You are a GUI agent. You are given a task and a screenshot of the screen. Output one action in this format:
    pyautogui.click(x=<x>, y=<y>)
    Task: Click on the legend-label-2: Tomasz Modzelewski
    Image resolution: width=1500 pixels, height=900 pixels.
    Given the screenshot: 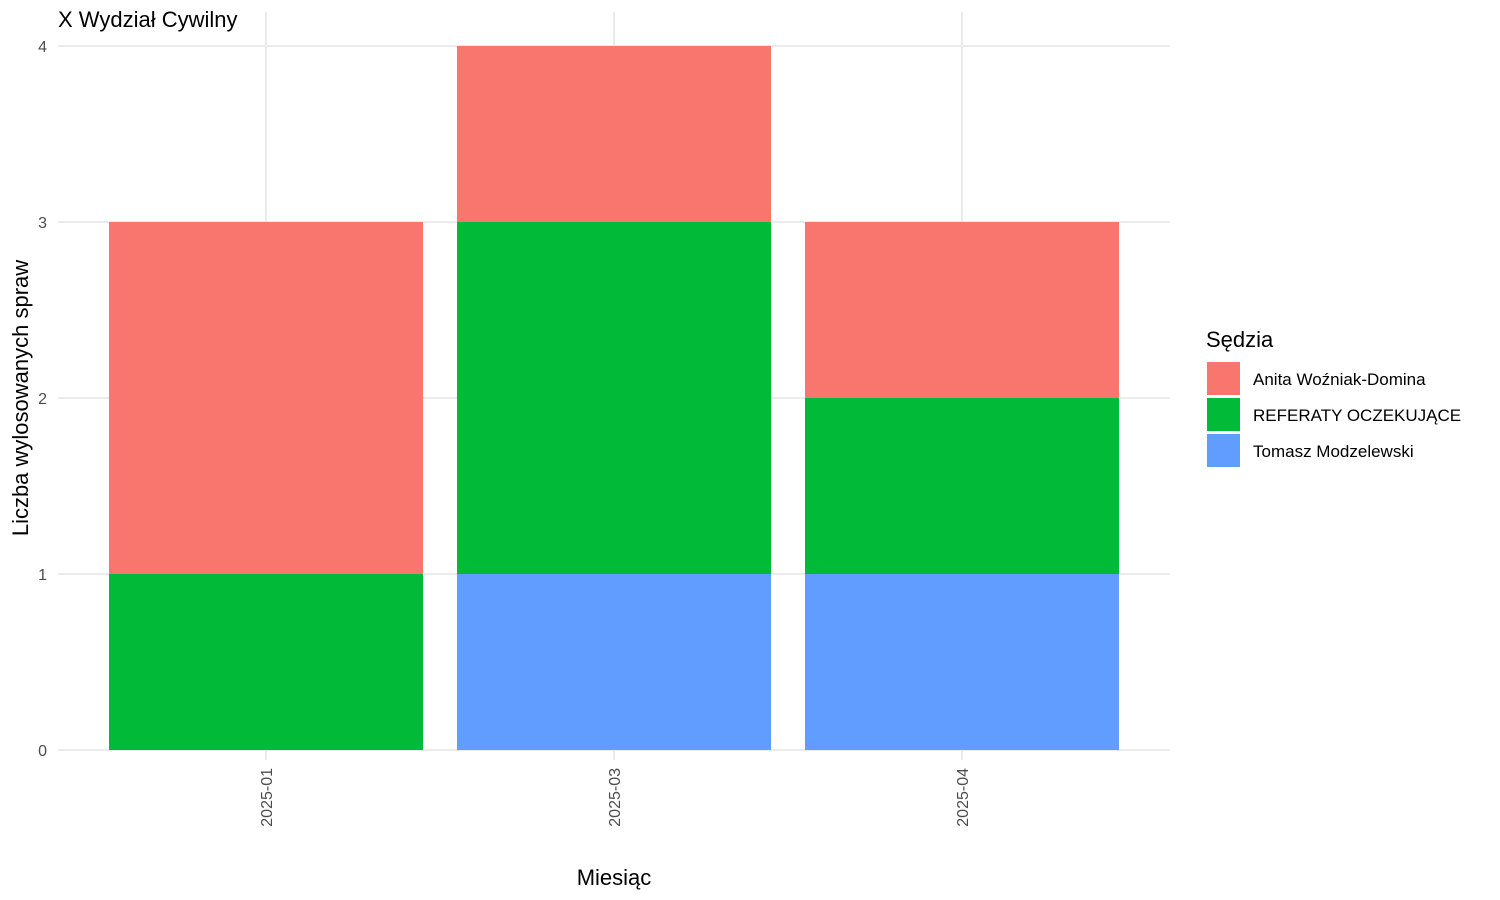 What is the action you would take?
    pyautogui.click(x=1333, y=451)
    